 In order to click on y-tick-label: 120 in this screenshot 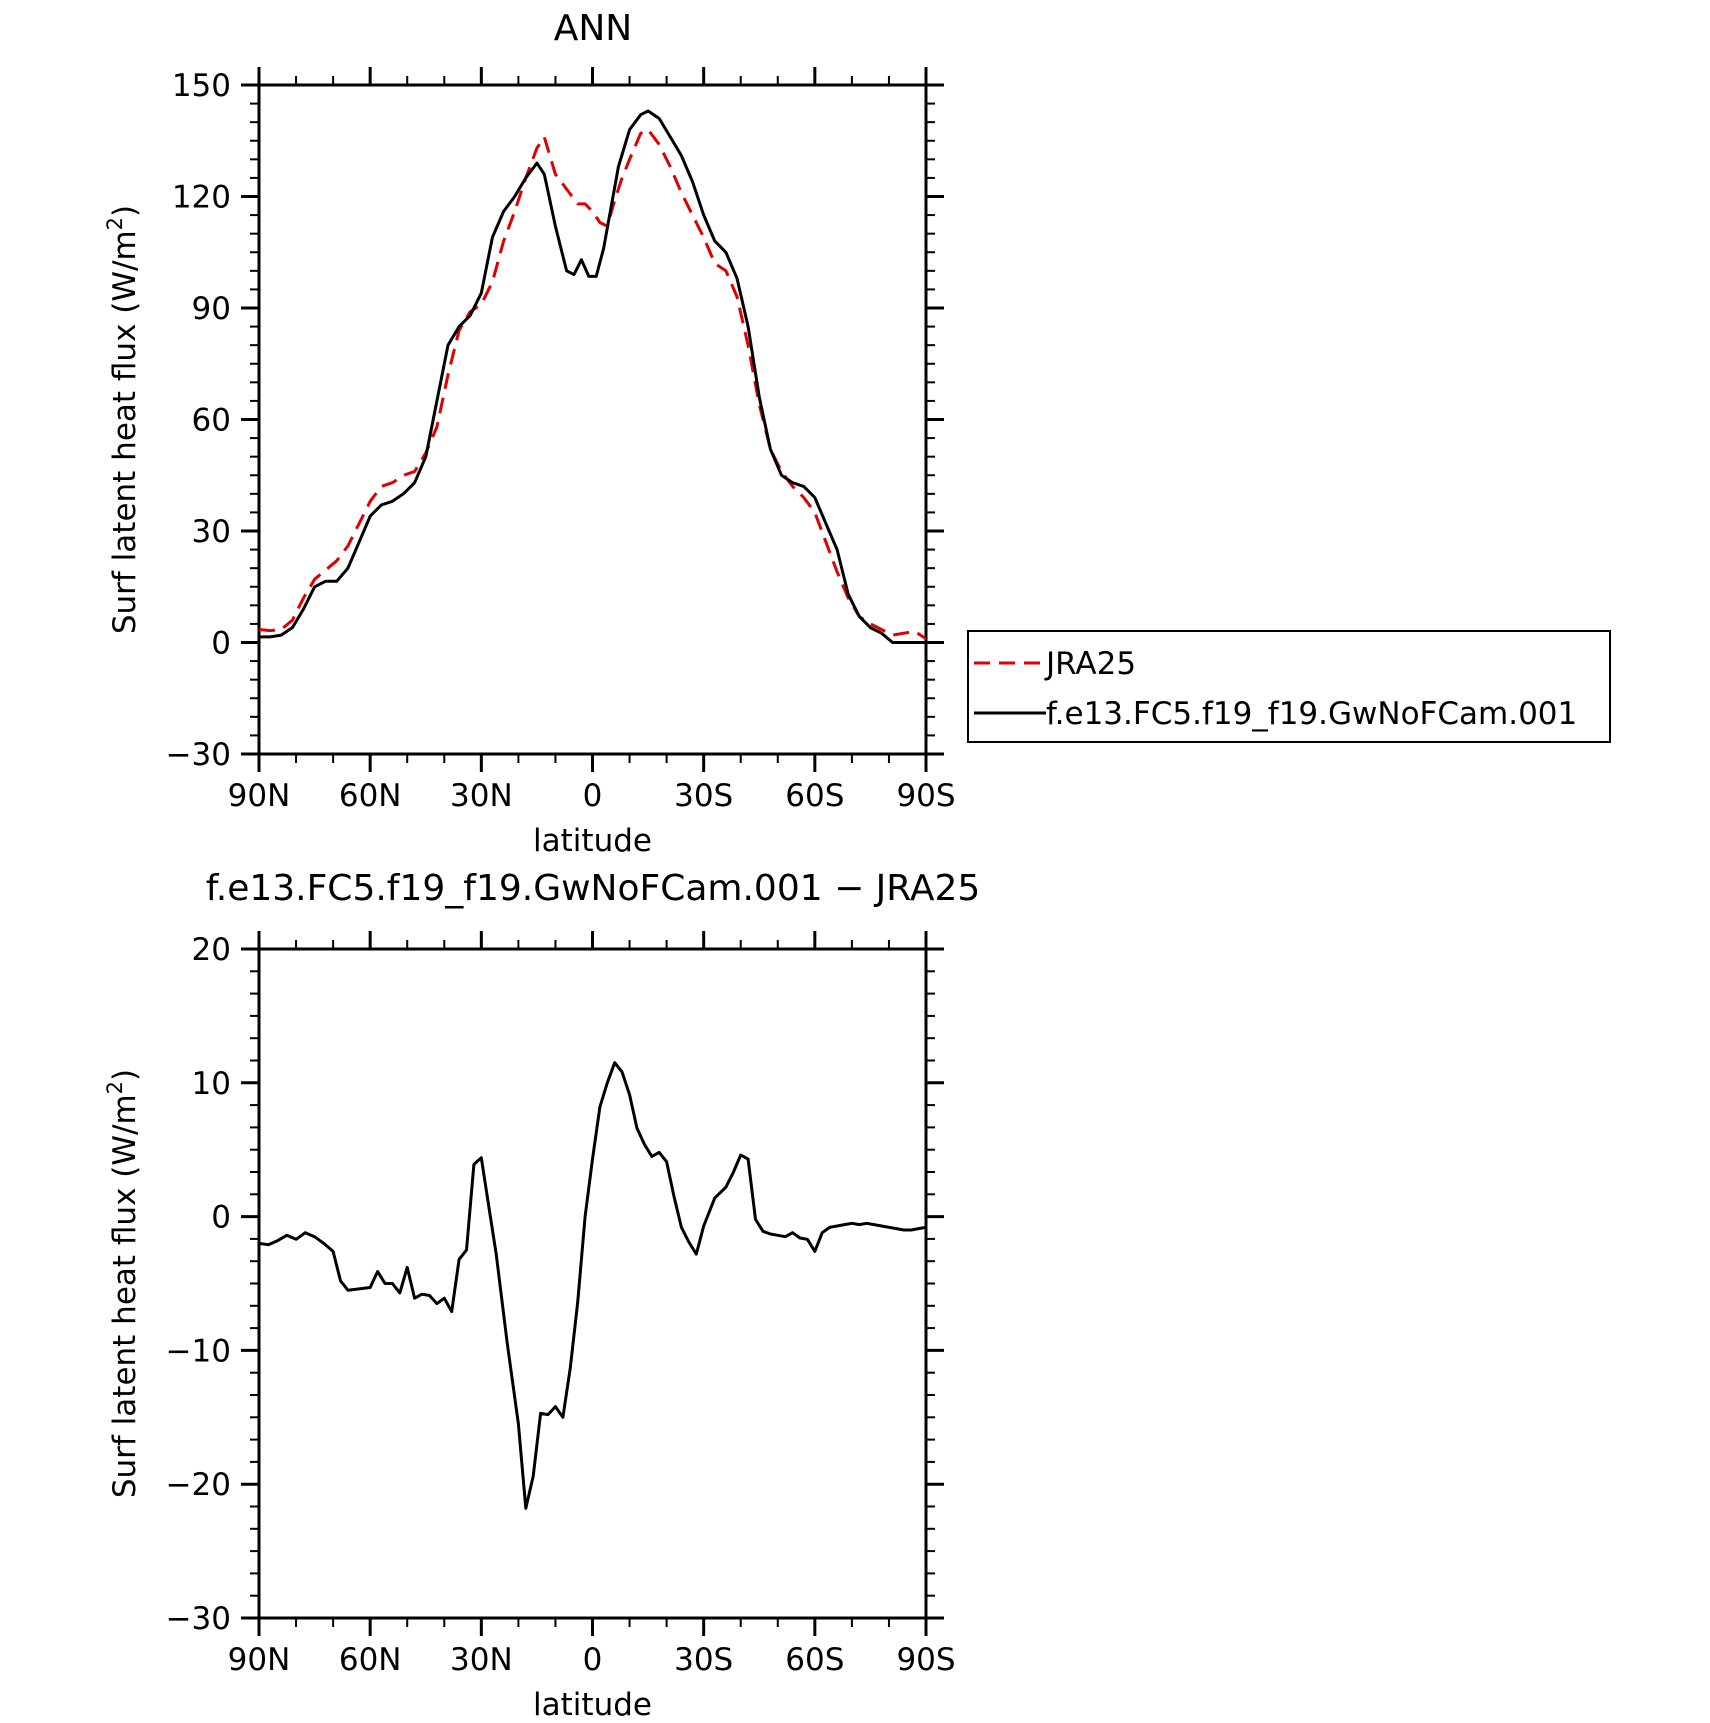, I will do `click(201, 198)`.